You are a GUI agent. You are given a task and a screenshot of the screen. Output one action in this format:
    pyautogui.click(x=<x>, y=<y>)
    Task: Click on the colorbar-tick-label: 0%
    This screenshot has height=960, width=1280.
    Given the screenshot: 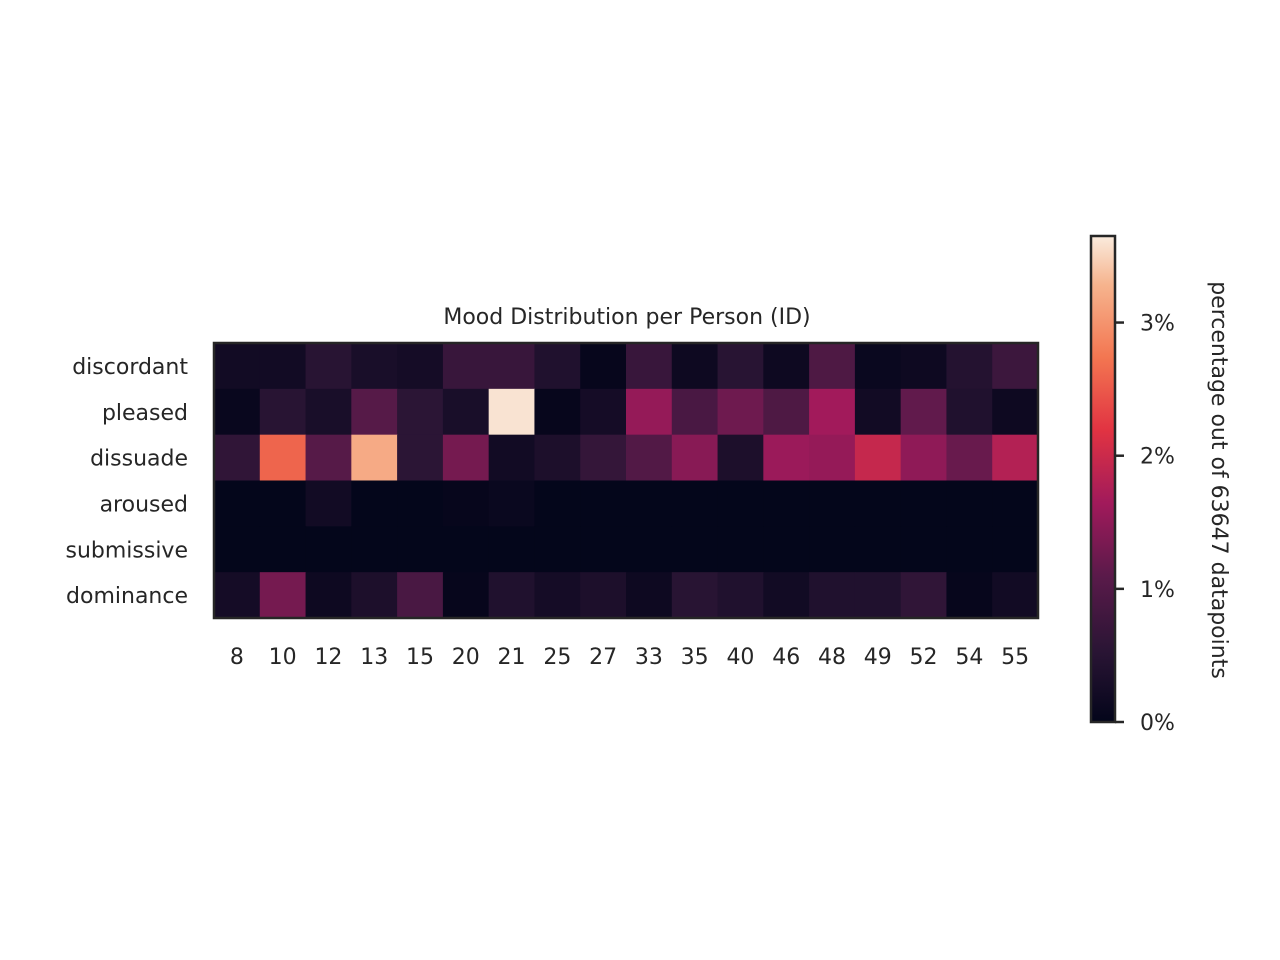 What is the action you would take?
    pyautogui.click(x=1157, y=723)
    